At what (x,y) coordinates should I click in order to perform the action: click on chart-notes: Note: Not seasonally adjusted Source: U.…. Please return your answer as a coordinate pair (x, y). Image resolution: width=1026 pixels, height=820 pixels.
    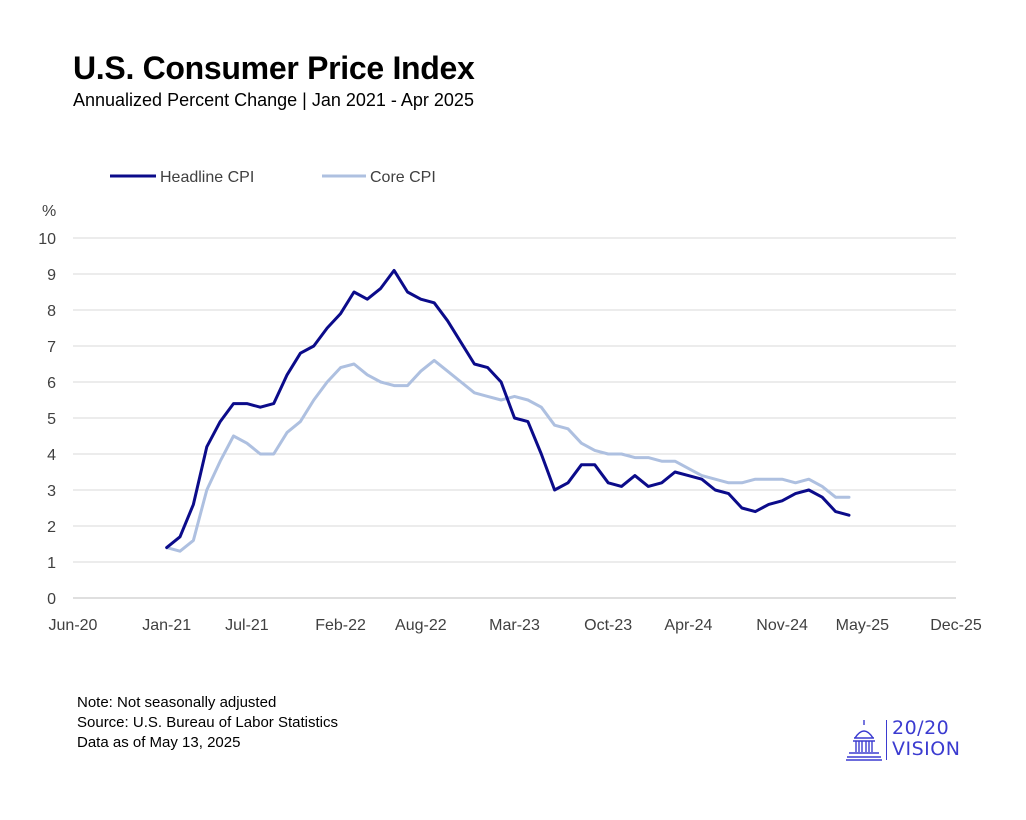
    Looking at the image, I should click on (207, 723).